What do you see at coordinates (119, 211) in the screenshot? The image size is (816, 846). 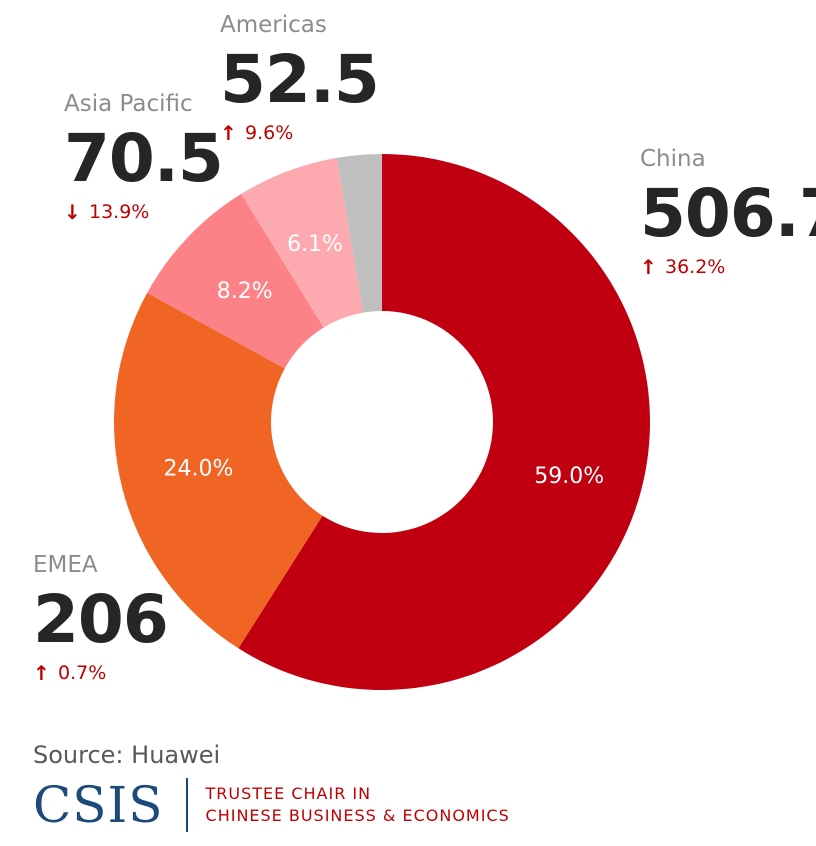 I see `change-value: 13.9%` at bounding box center [119, 211].